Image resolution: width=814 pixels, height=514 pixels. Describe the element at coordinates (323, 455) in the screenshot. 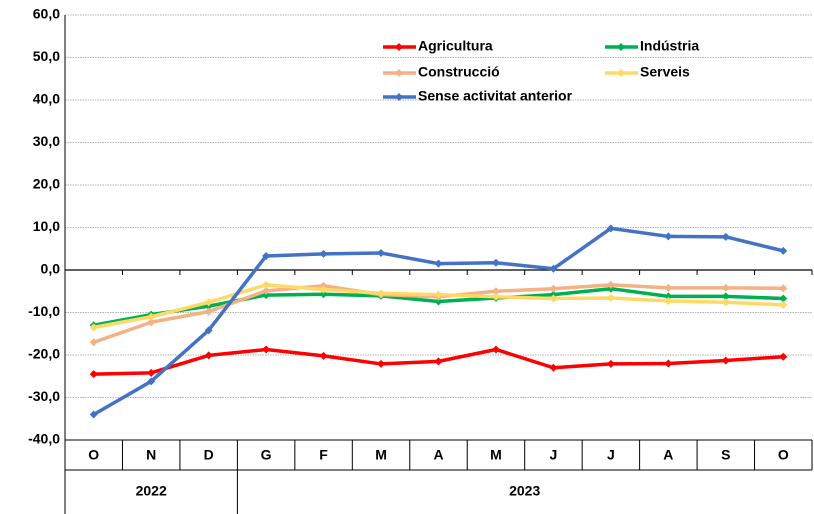

I see `x-tick-label: F` at that location.